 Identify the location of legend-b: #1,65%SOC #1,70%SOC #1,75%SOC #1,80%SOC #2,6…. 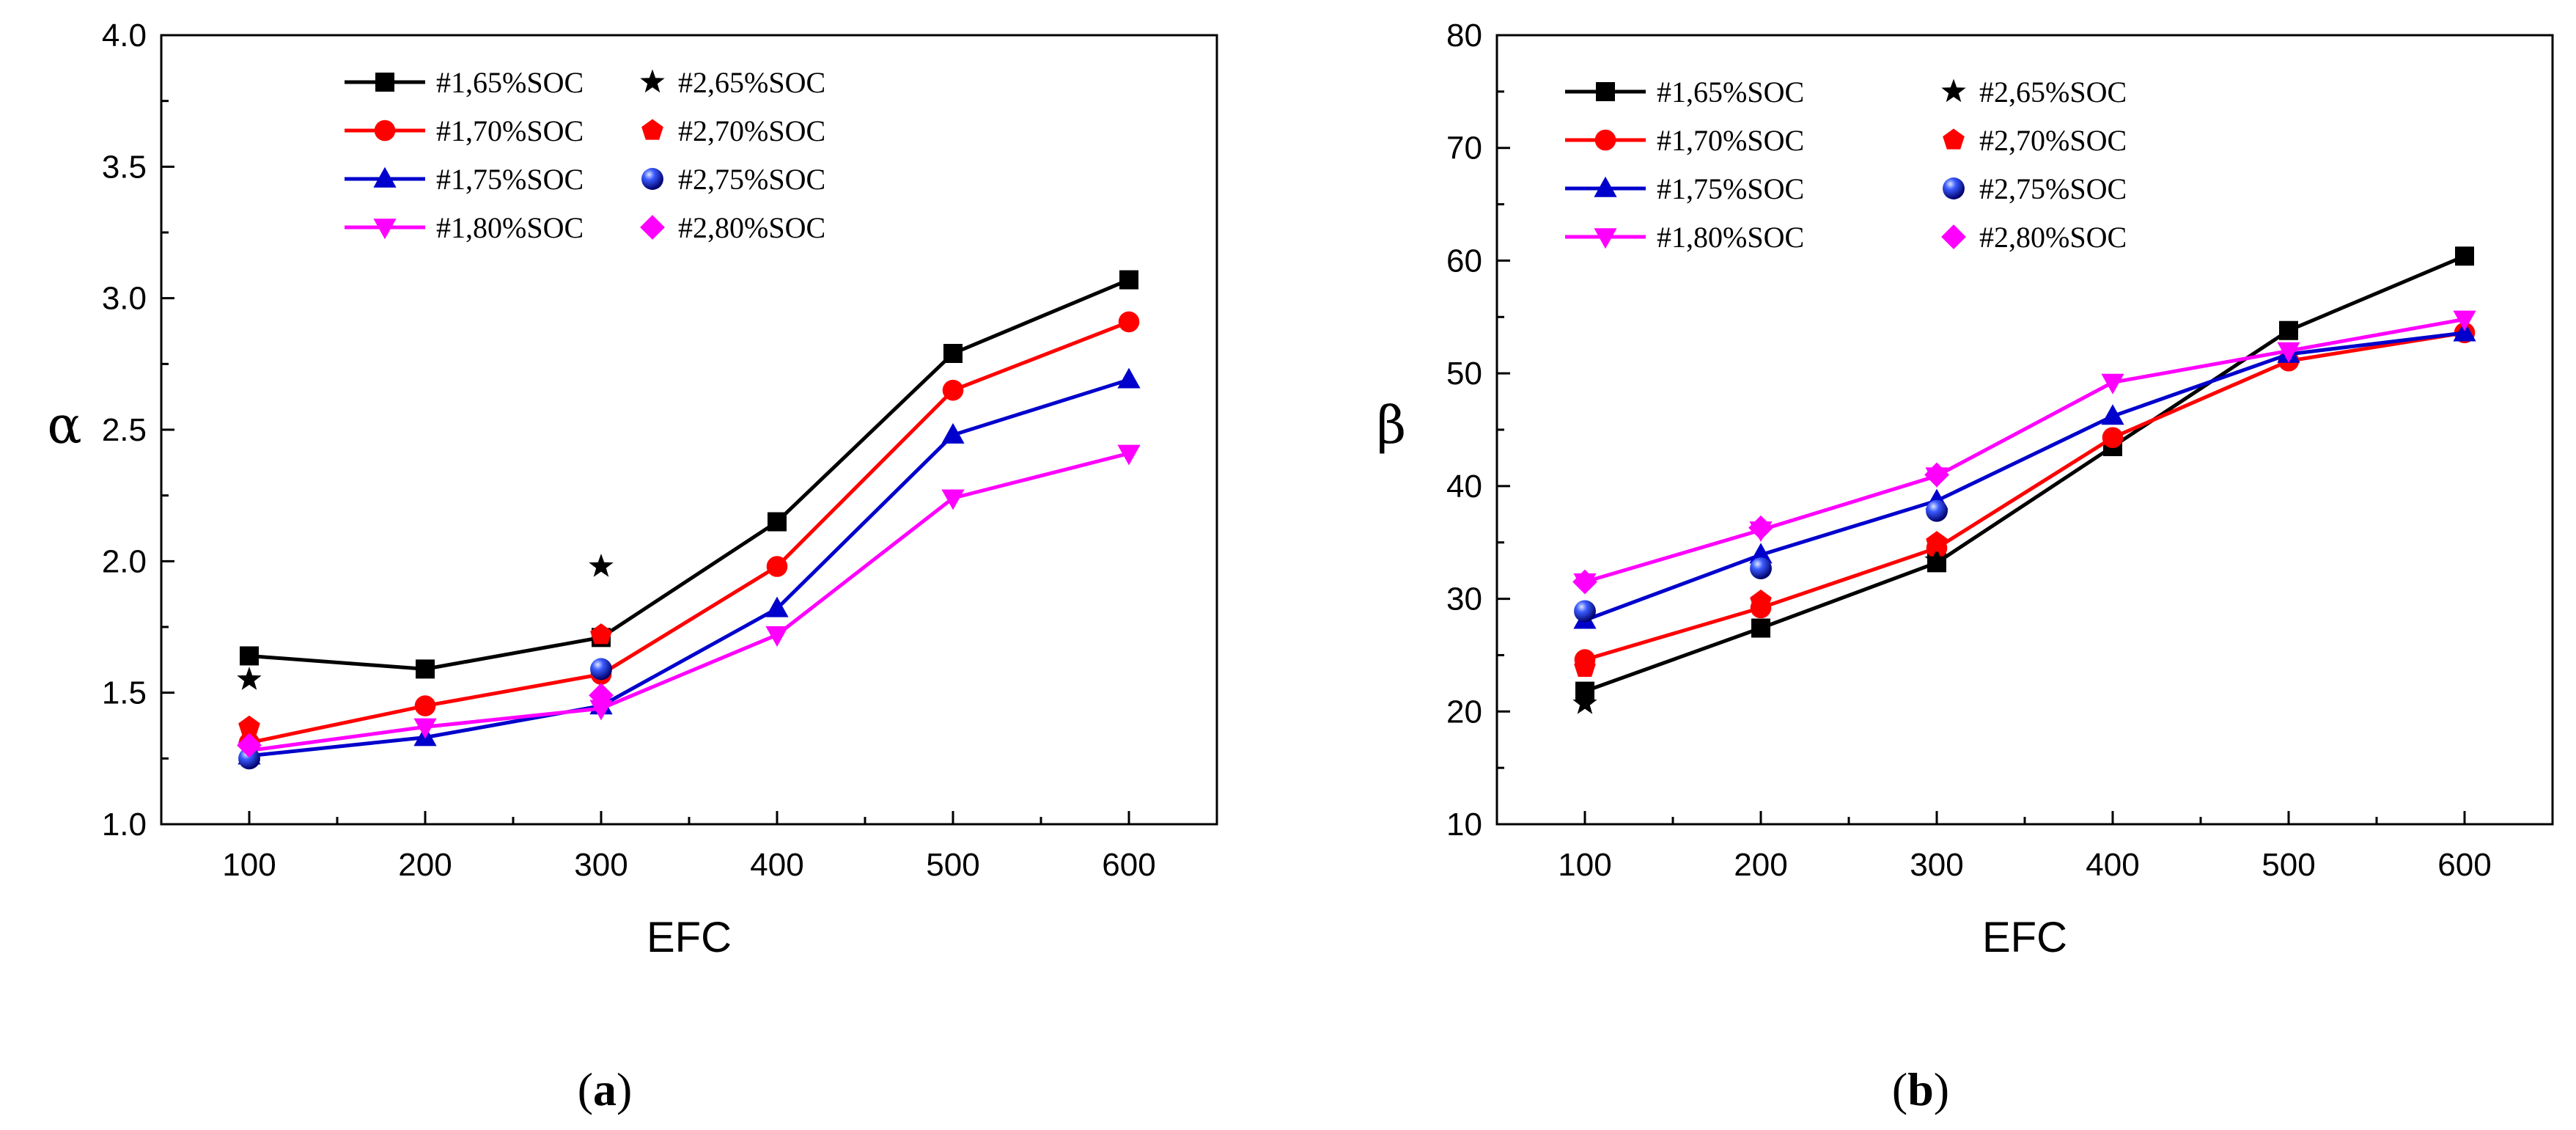
(1846, 165).